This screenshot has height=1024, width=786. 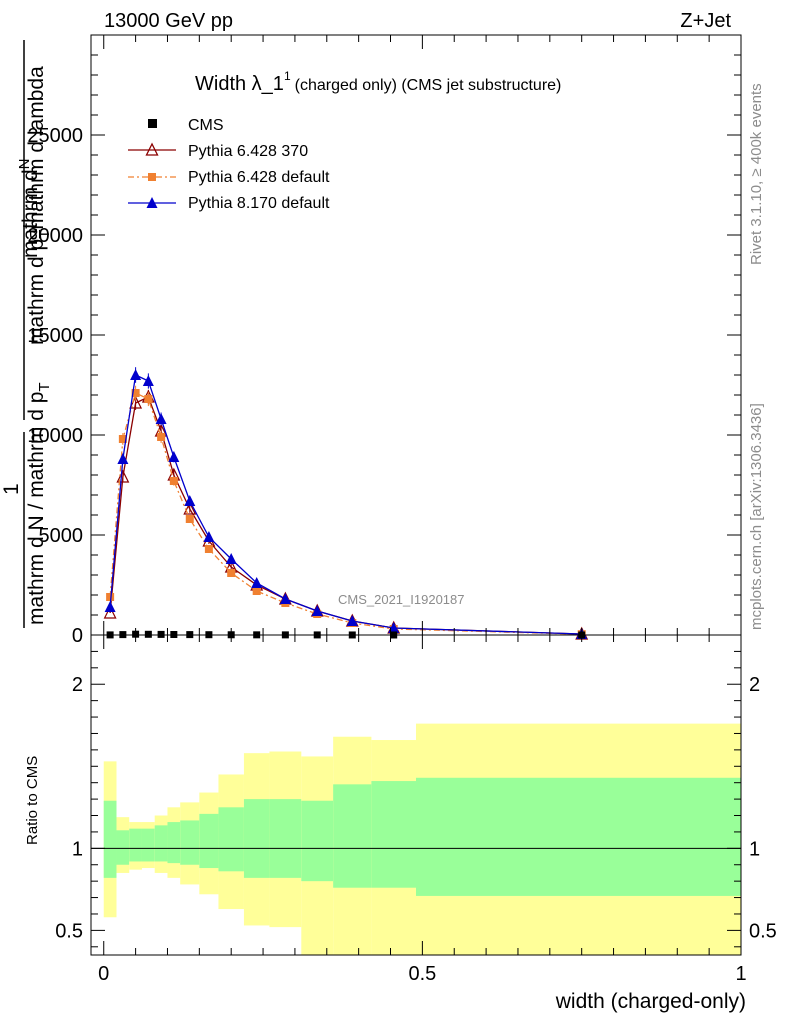 What do you see at coordinates (152, 149) in the screenshot?
I see `legend-py6-370-marker` at bounding box center [152, 149].